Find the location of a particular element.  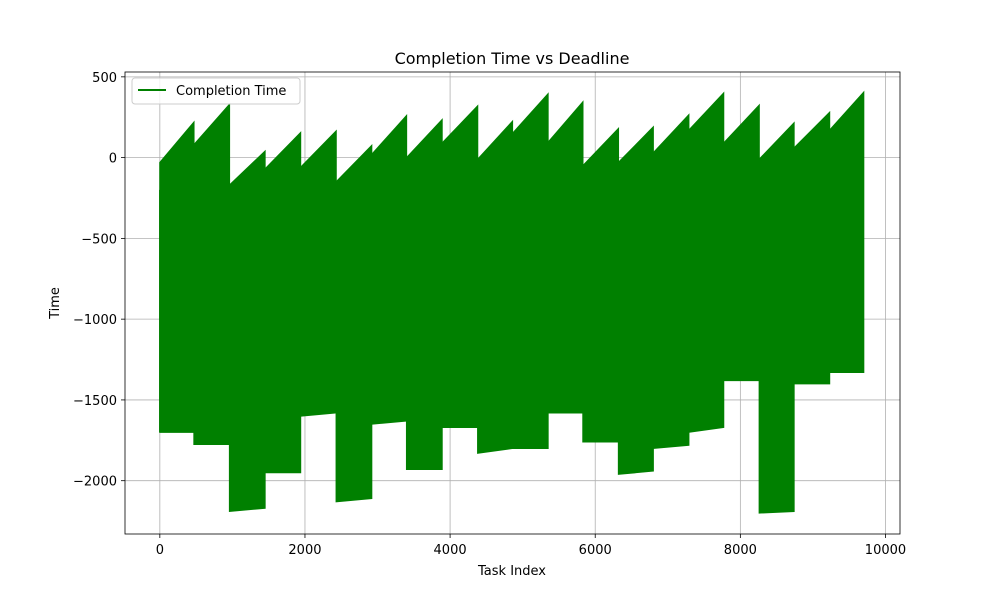

y-tick-label: −500 is located at coordinates (99, 239).